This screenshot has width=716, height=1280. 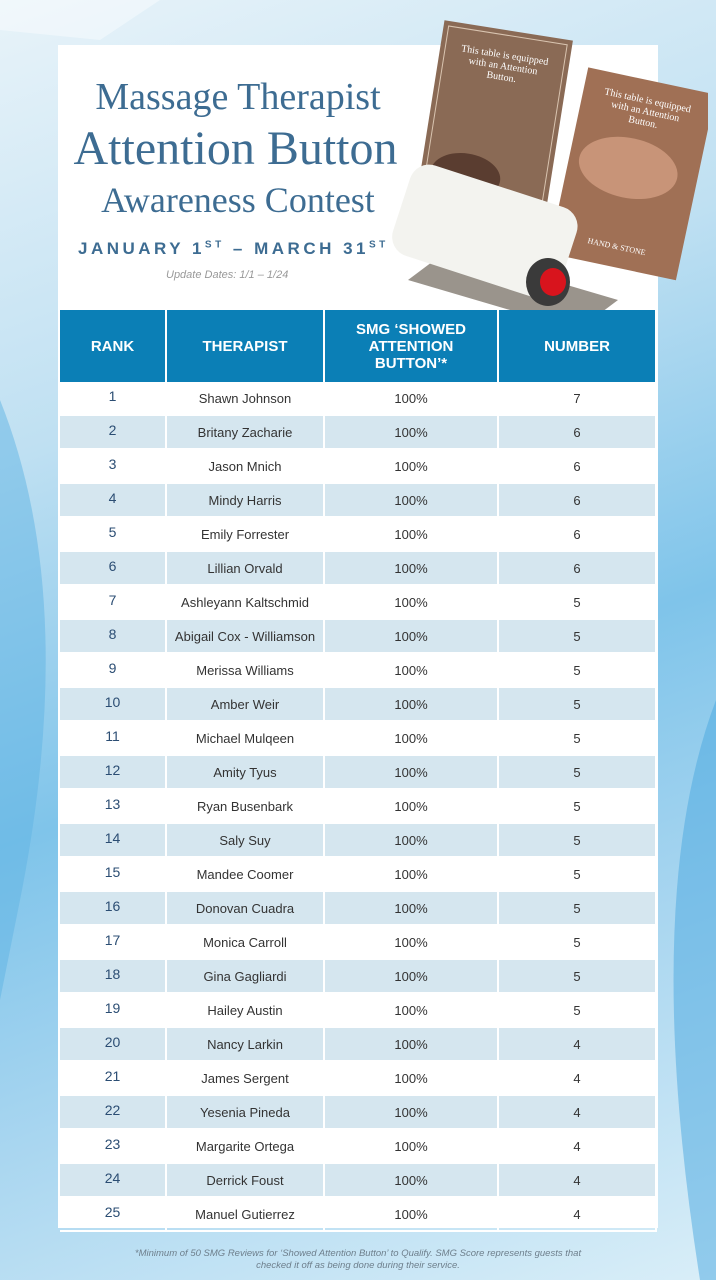 What do you see at coordinates (113, 500) in the screenshot?
I see `rank: 4` at bounding box center [113, 500].